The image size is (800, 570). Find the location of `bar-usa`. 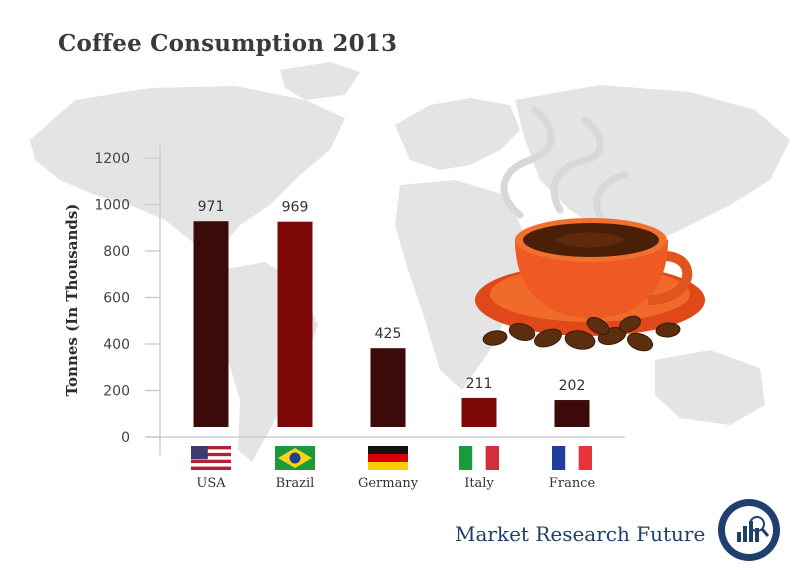

bar-usa is located at coordinates (211, 324).